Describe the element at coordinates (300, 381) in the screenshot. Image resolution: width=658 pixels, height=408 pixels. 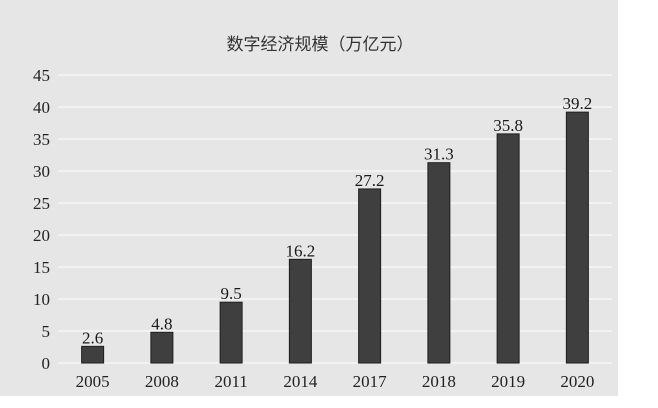
I see `x-tick-label-2014: 2014` at that location.